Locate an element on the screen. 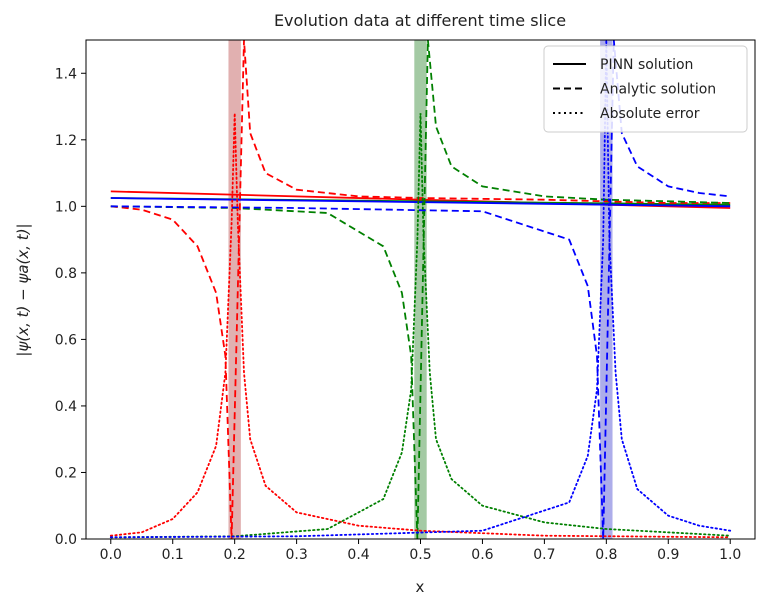  y-axis-label: |ψ(x, t) − ψa(x, t)| is located at coordinates (23, 289).